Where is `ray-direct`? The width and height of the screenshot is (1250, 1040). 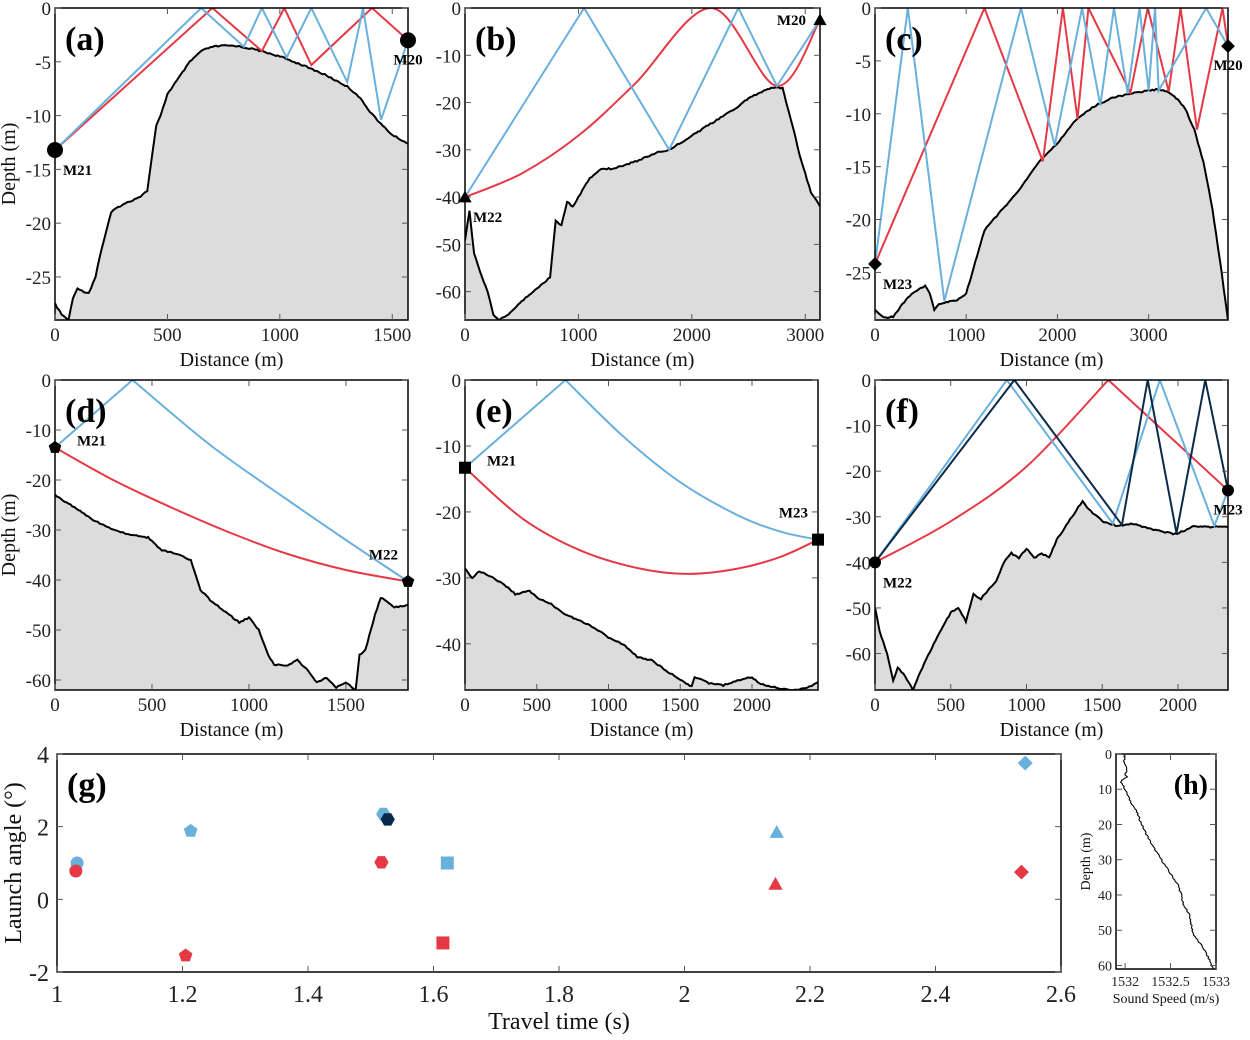
ray-direct is located at coordinates (1051, 136).